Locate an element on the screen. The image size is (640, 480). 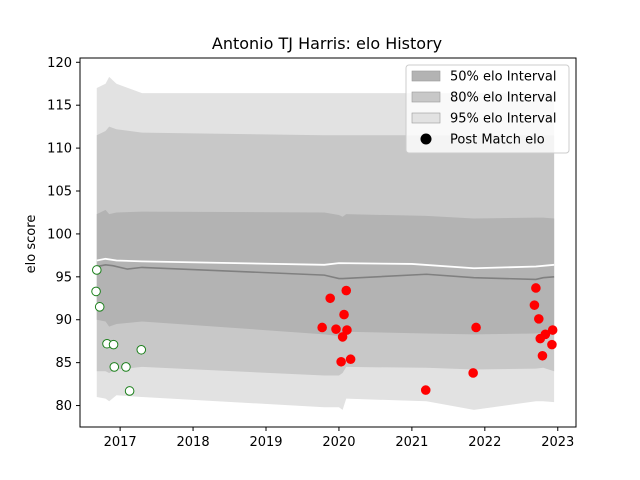
x-tick-label: 2023 is located at coordinates (557, 442).